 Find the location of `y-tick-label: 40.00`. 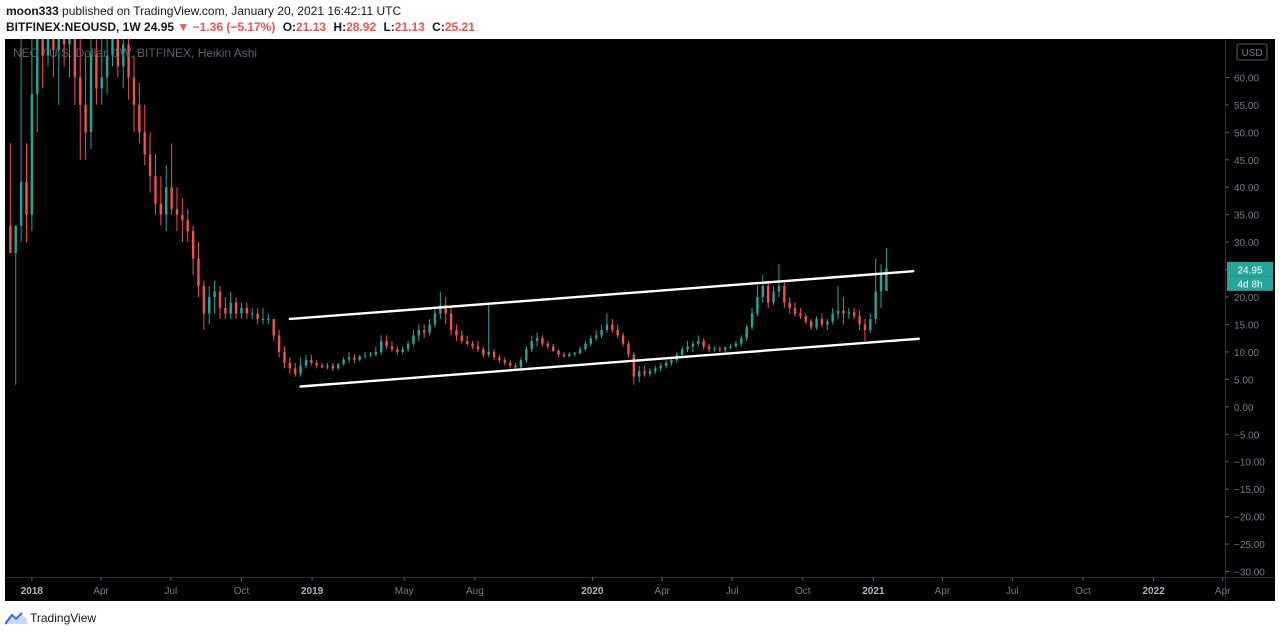

y-tick-label: 40.00 is located at coordinates (1246, 188).